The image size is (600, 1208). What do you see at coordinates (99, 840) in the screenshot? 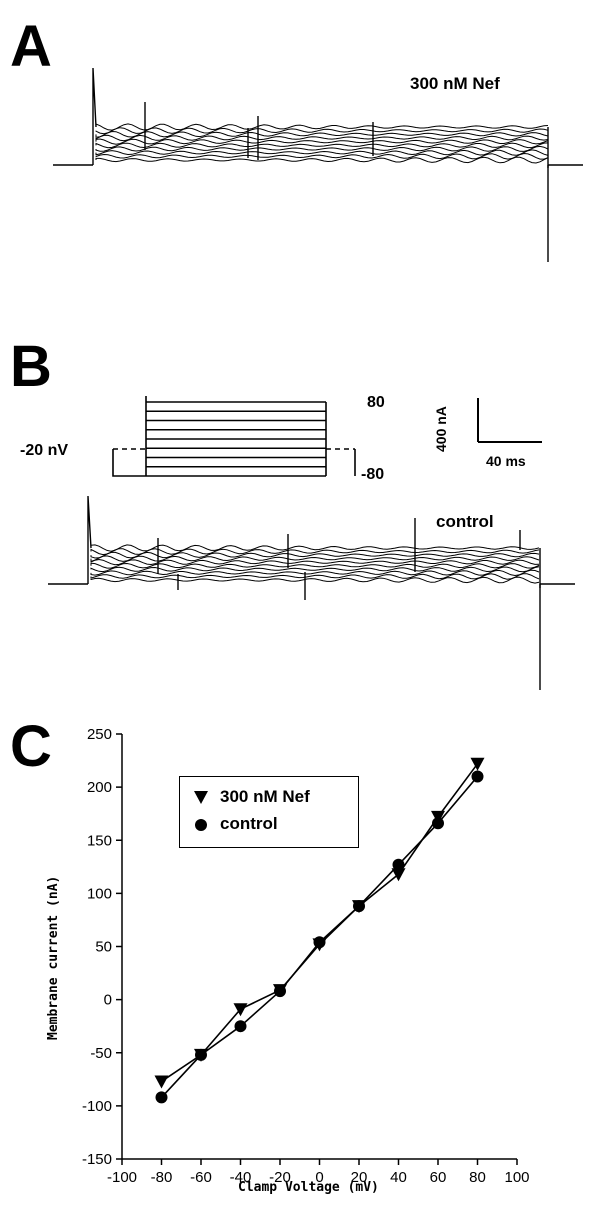
I see `y-tick-label: 150` at bounding box center [99, 840].